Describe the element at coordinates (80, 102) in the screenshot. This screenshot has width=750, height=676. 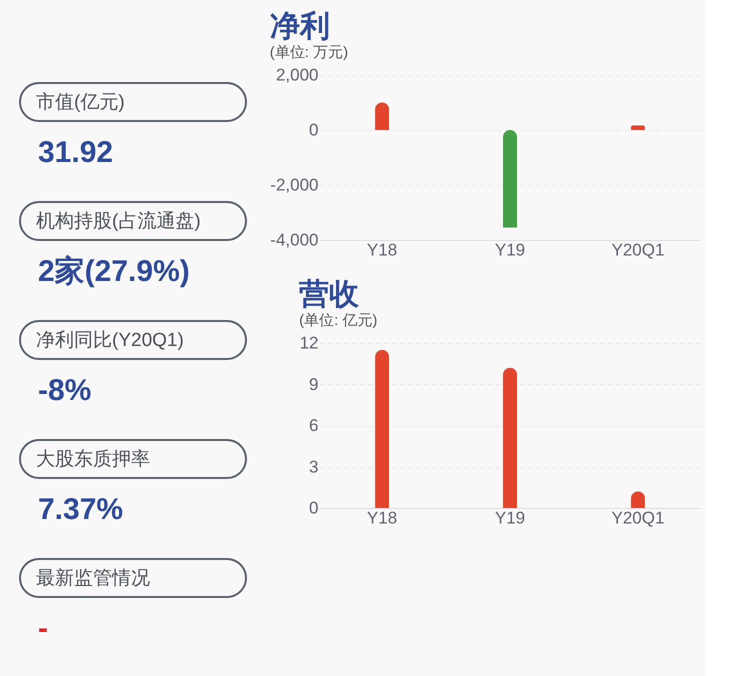
I see `text: 市值(亿元)` at that location.